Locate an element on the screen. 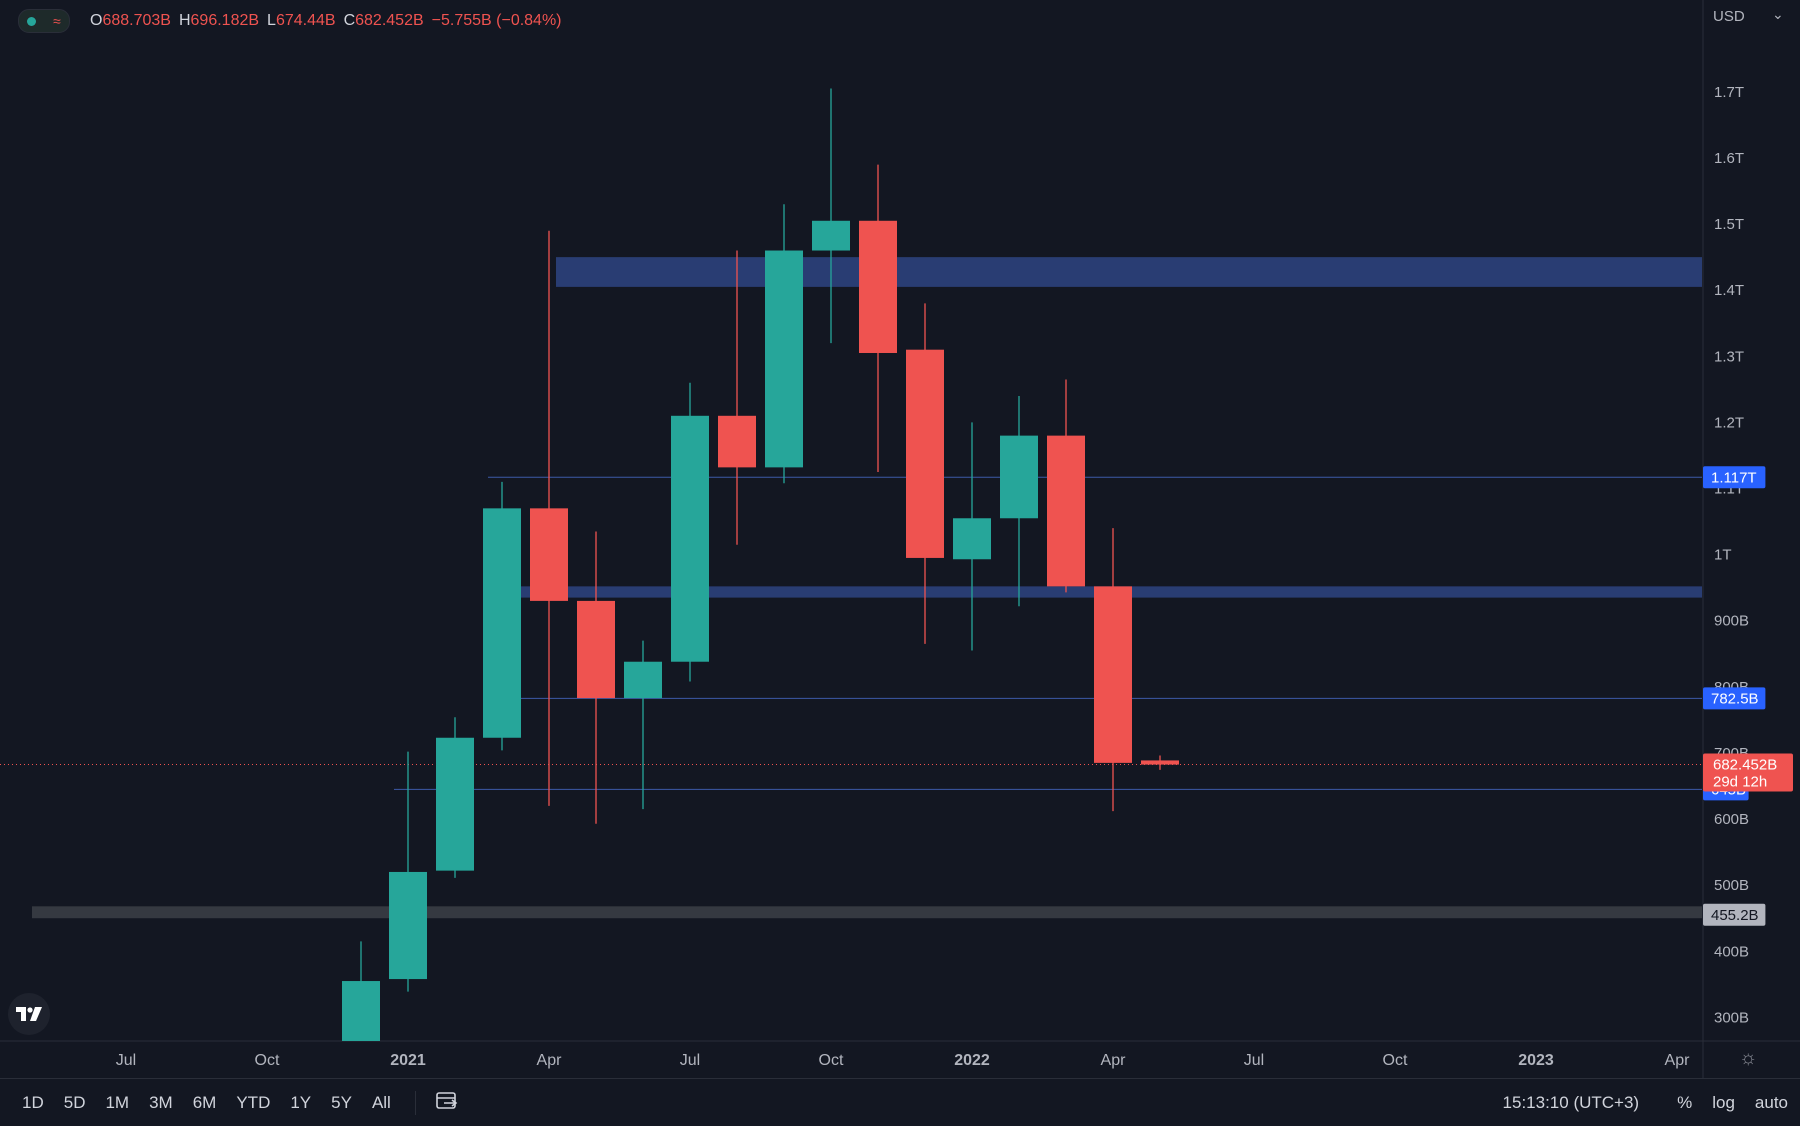 This screenshot has height=1126, width=1800. status-pill: ≈ is located at coordinates (44, 21).